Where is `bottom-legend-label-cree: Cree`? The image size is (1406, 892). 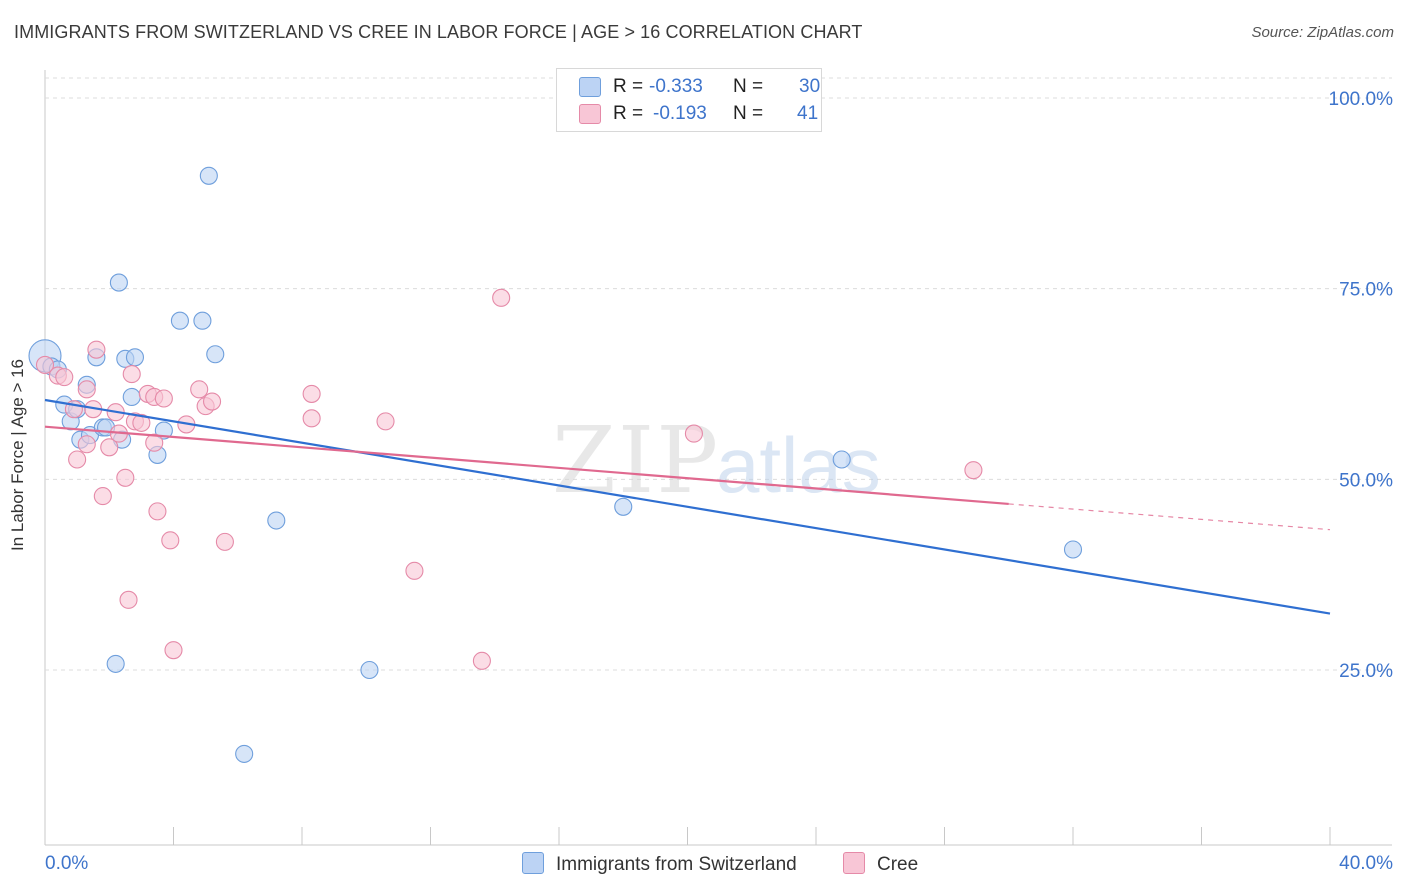 bottom-legend-label-cree: Cree is located at coordinates (898, 864).